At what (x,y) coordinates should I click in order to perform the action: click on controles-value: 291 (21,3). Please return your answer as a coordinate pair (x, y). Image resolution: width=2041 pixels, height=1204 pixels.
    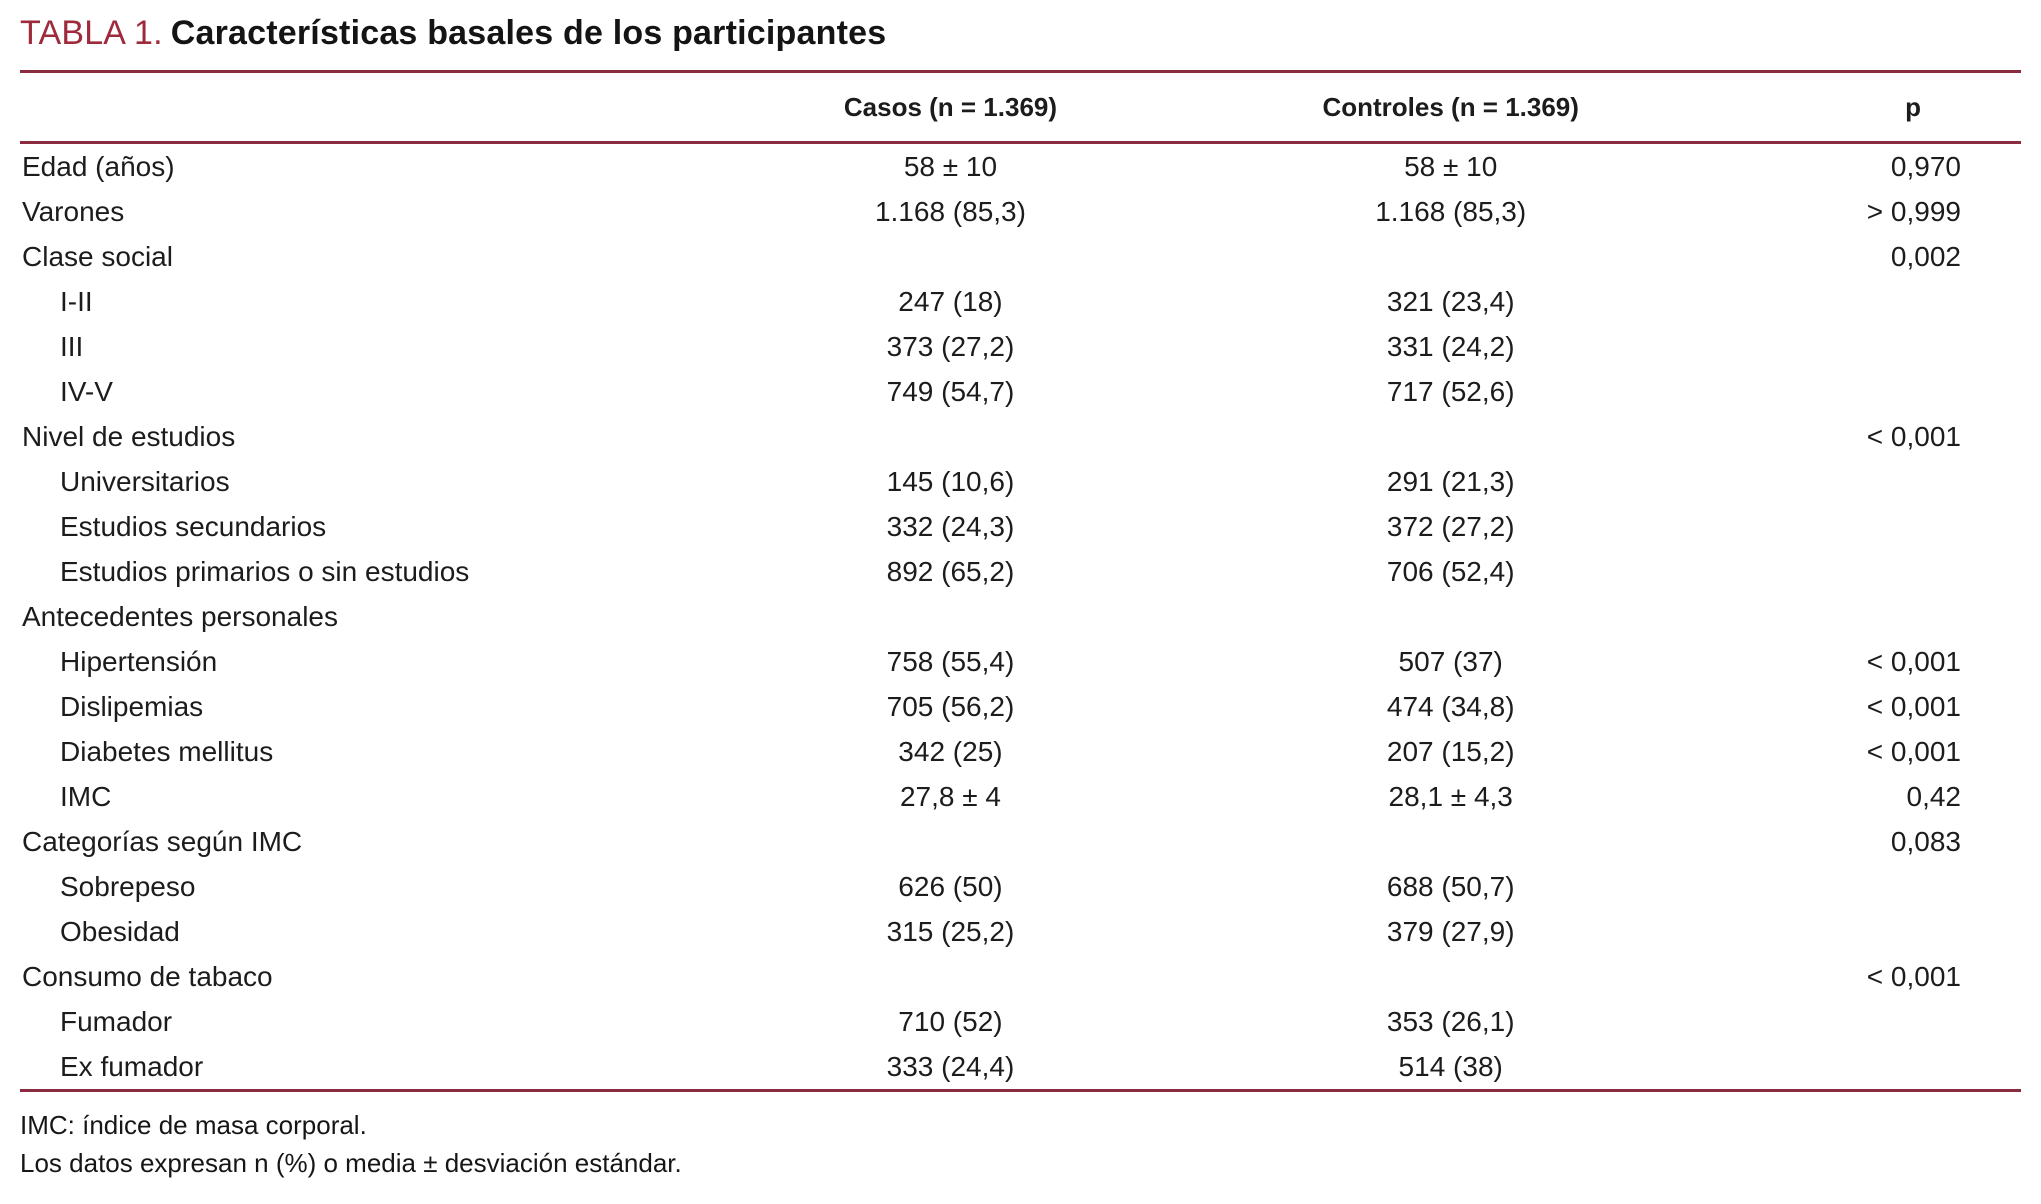
    Looking at the image, I should click on (1450, 481).